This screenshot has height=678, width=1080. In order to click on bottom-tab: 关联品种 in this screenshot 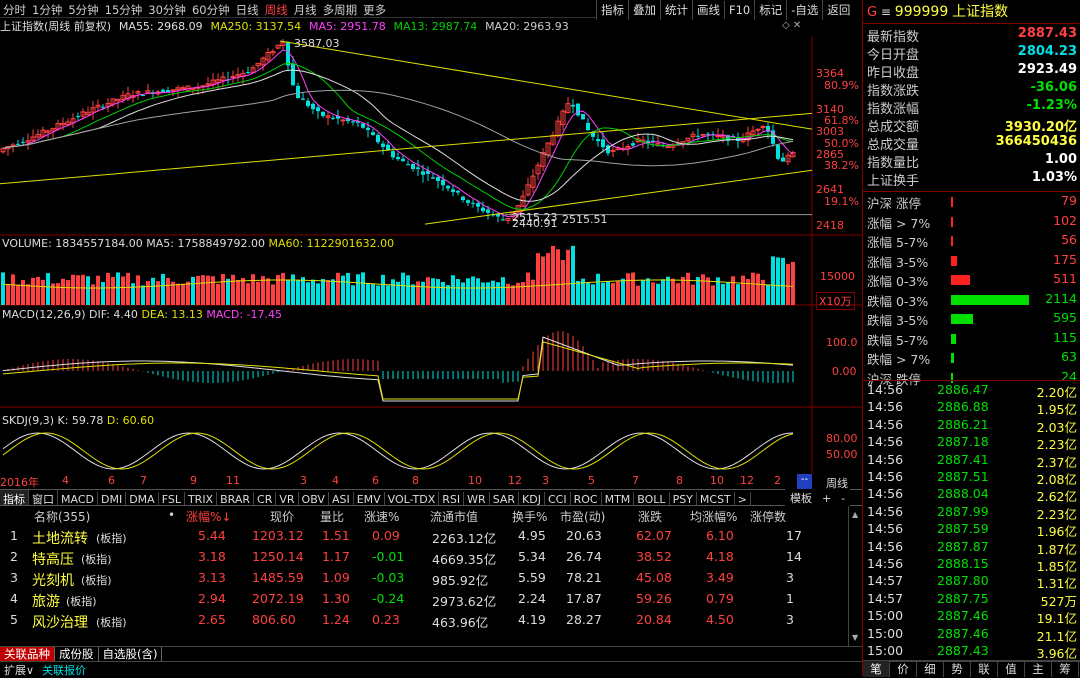, I will do `click(27, 654)`.